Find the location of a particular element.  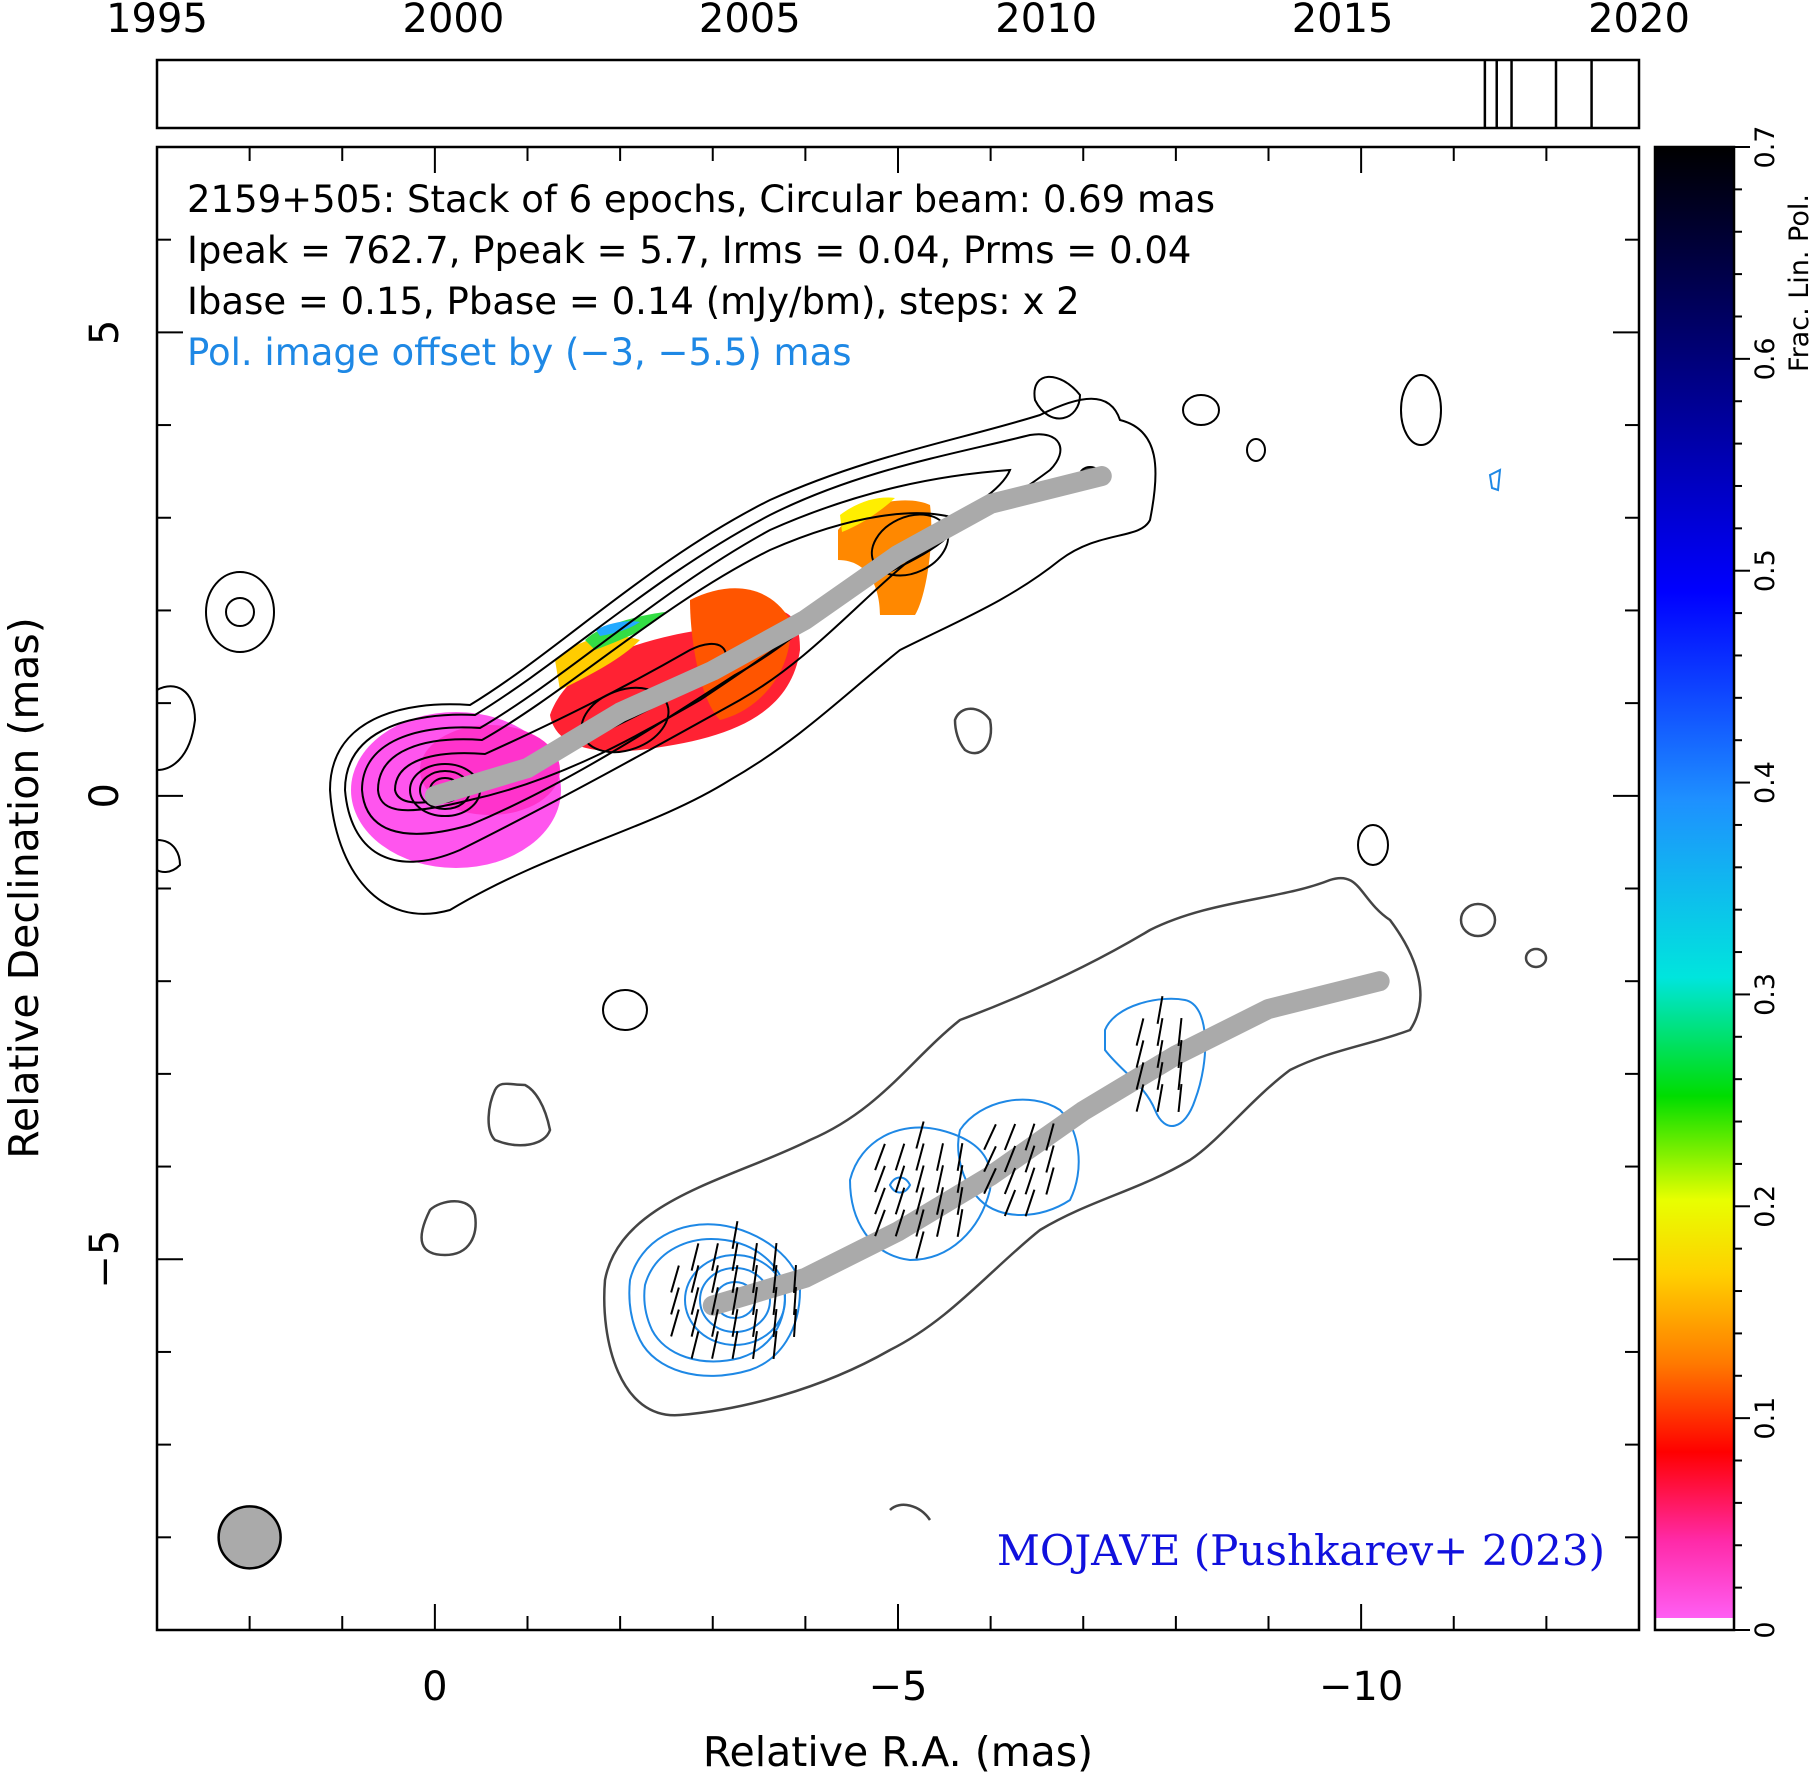

y-tick-label: 5 is located at coordinates (105, 332).